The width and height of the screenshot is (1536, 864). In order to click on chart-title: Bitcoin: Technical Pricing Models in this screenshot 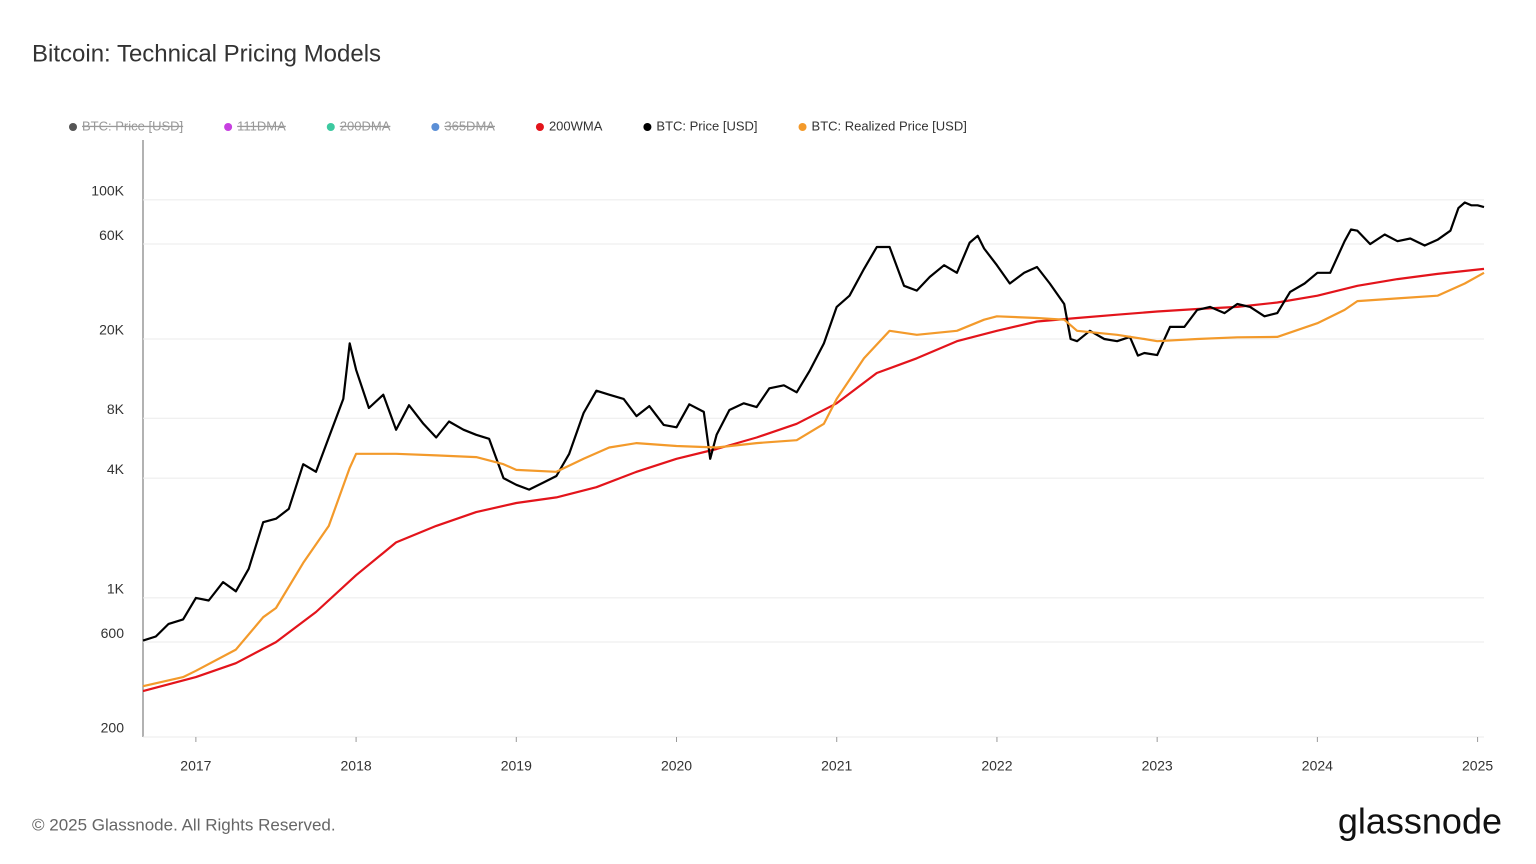, I will do `click(206, 53)`.